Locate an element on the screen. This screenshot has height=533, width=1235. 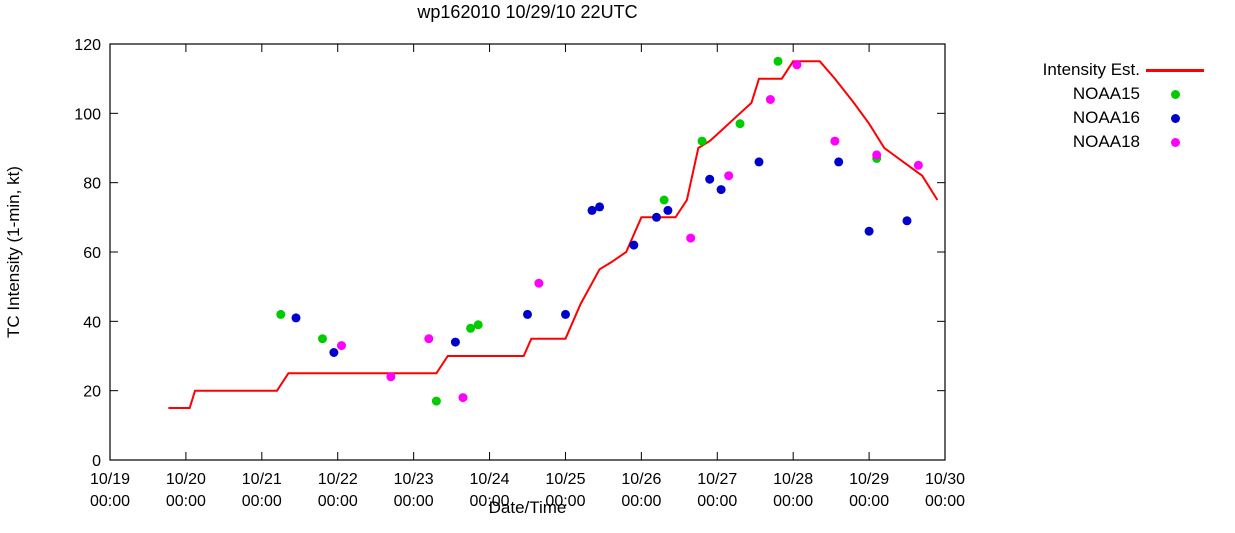
y-tick-label: 100 is located at coordinates (87, 114).